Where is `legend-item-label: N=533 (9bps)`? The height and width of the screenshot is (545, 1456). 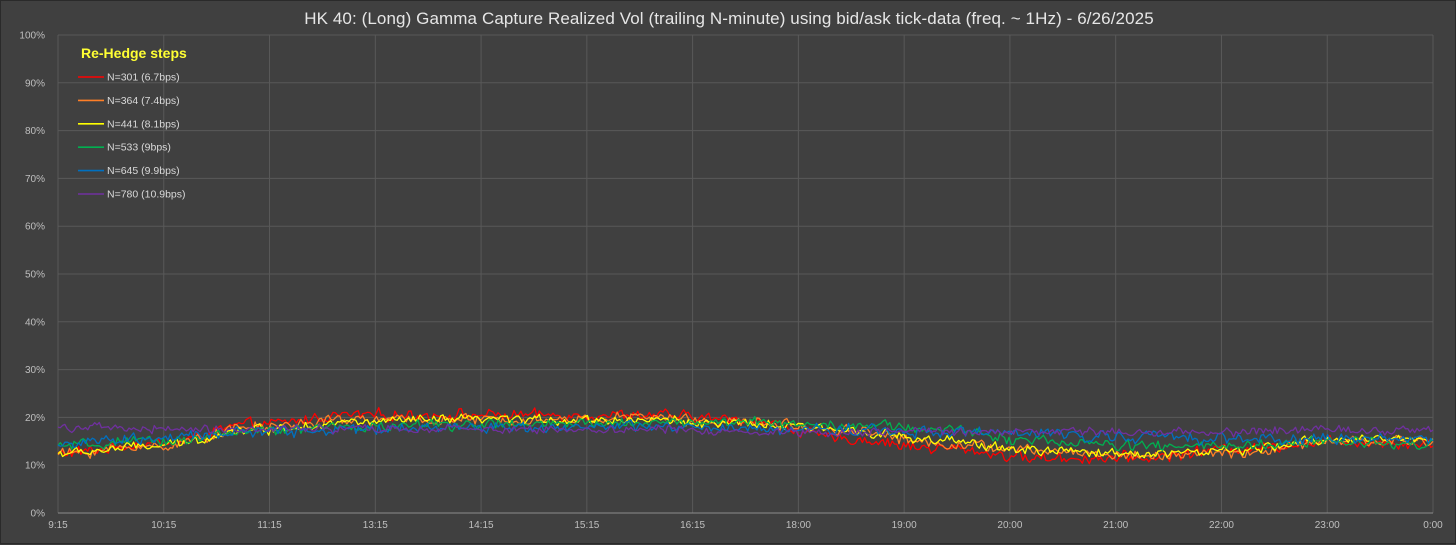 legend-item-label: N=533 (9bps) is located at coordinates (139, 148).